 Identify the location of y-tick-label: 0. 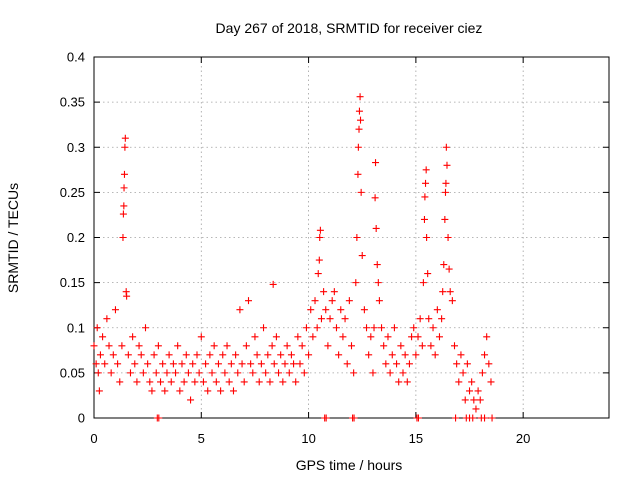
(81, 418).